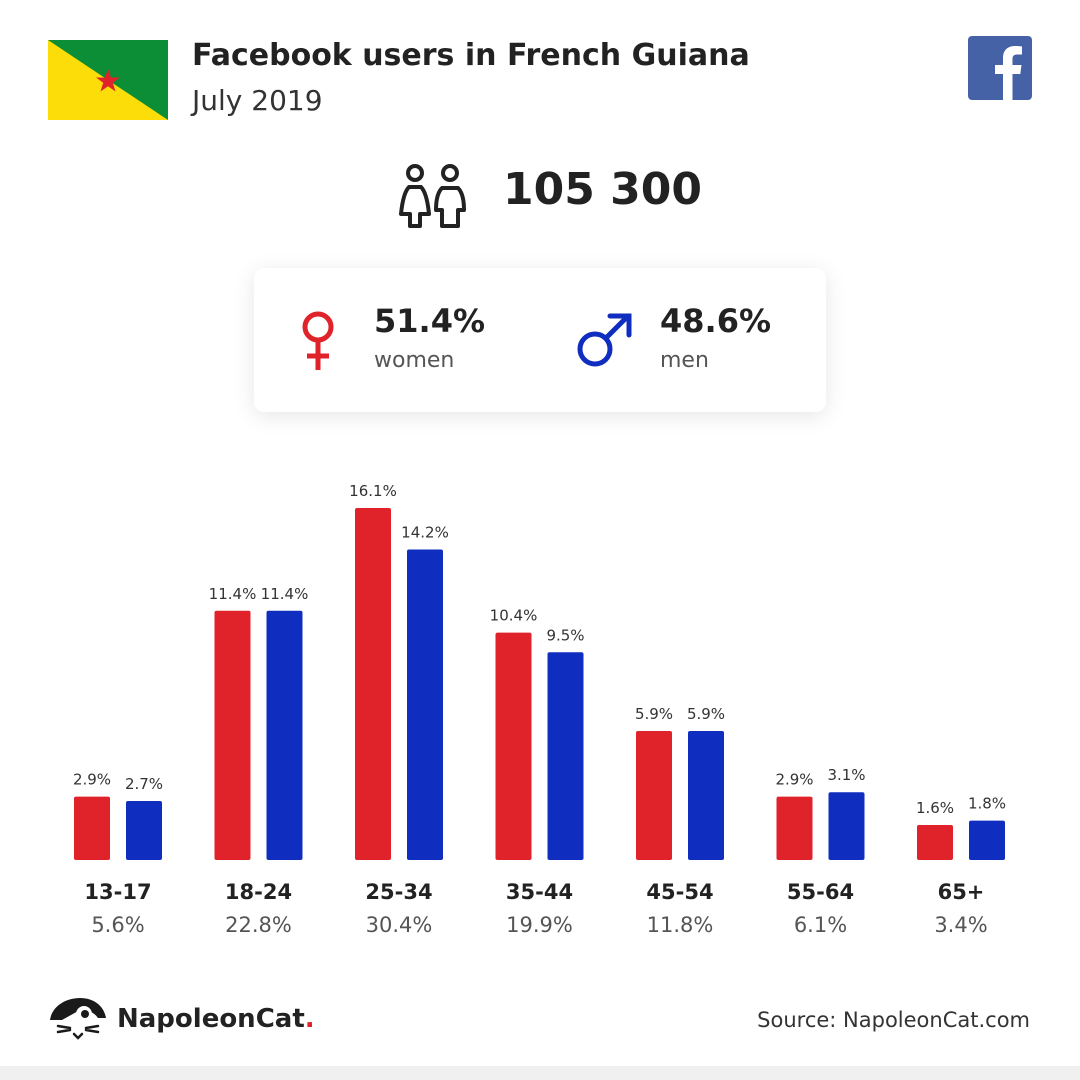 The width and height of the screenshot is (1080, 1080). Describe the element at coordinates (78, 1019) in the screenshot. I see `napoleoncat-logo-icon` at that location.